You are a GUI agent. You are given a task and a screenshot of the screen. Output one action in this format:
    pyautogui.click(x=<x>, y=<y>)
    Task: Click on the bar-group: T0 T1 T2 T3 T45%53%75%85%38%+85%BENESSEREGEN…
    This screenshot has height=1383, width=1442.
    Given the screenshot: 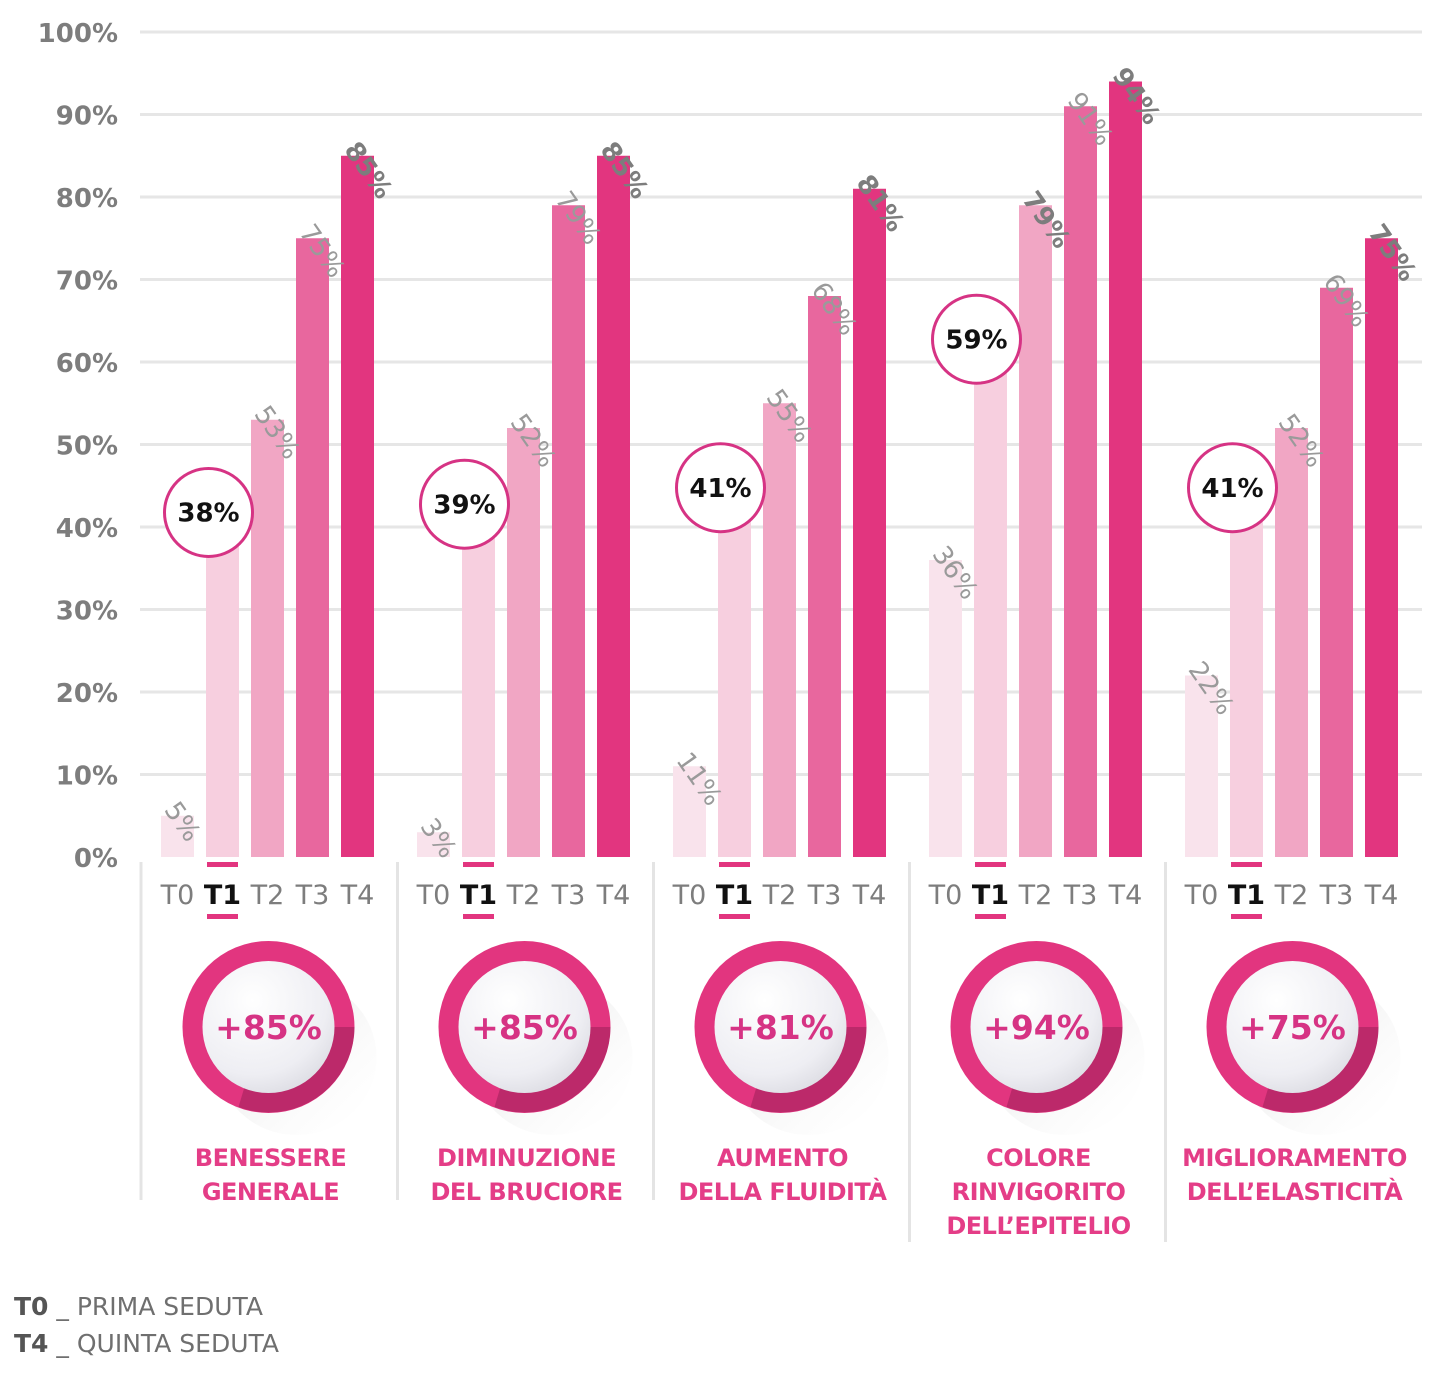 What is the action you would take?
    pyautogui.click(x=278, y=671)
    